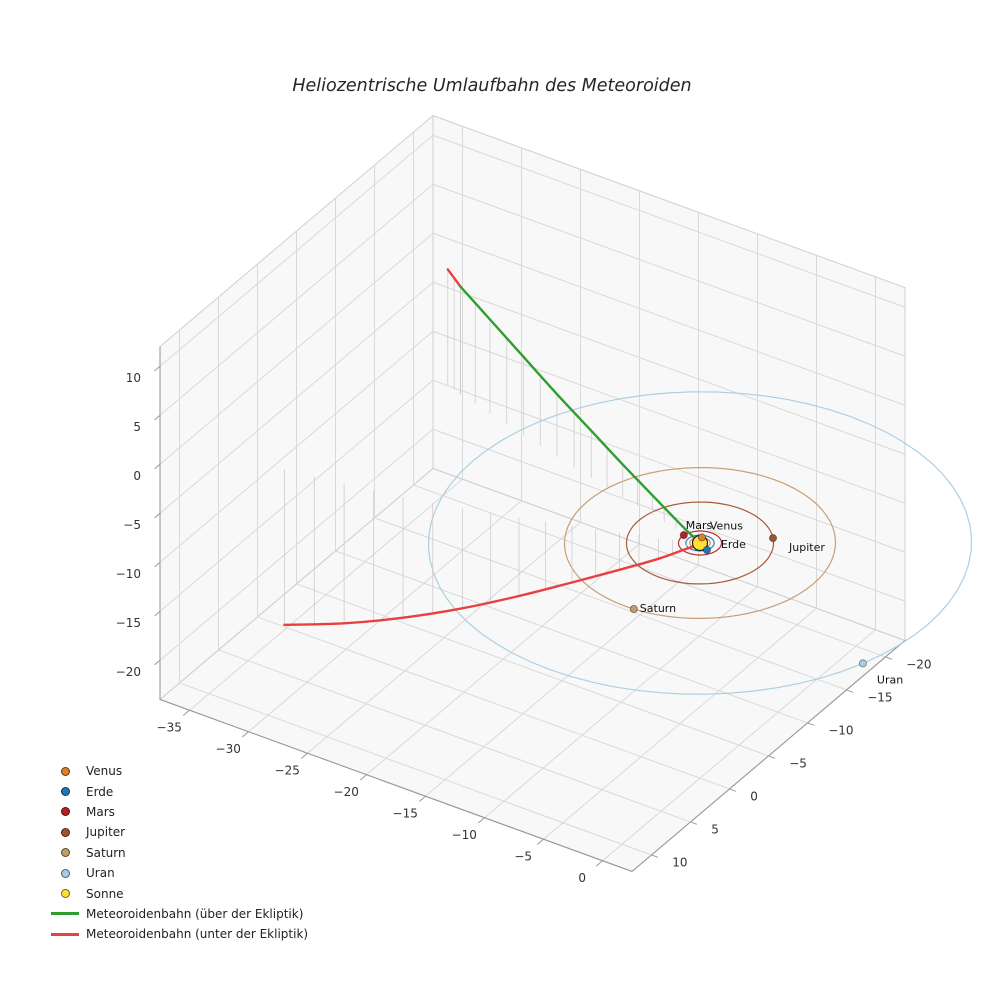 This screenshot has height=984, width=984. What do you see at coordinates (179, 812) in the screenshot?
I see `legend-item: Mars` at bounding box center [179, 812].